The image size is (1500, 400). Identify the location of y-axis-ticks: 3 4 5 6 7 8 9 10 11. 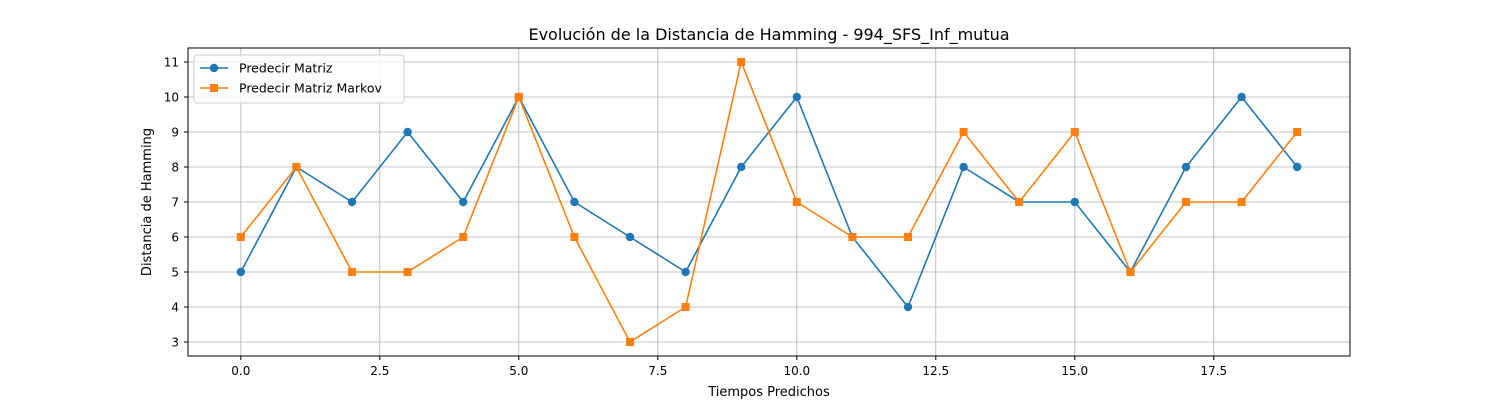
(176, 203).